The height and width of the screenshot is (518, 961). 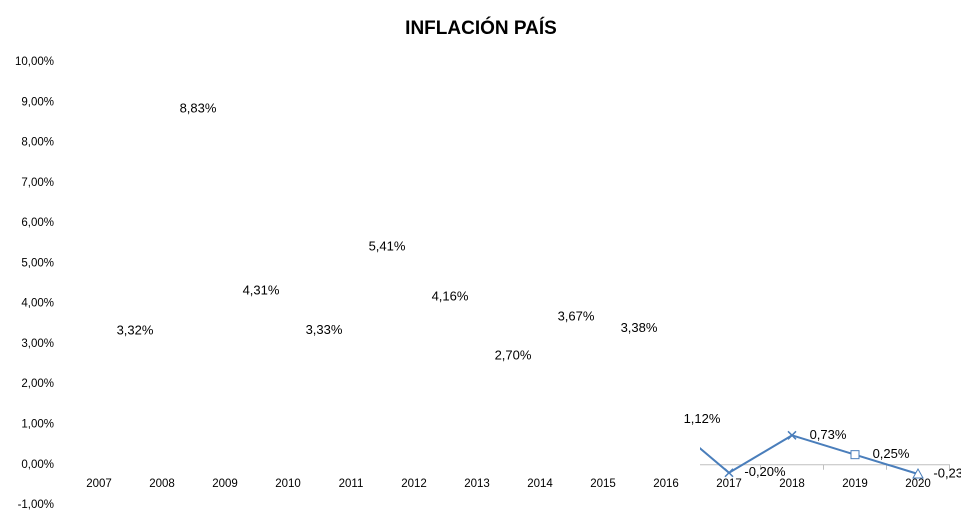 I want to click on data-label: 0,73%, so click(x=828, y=434).